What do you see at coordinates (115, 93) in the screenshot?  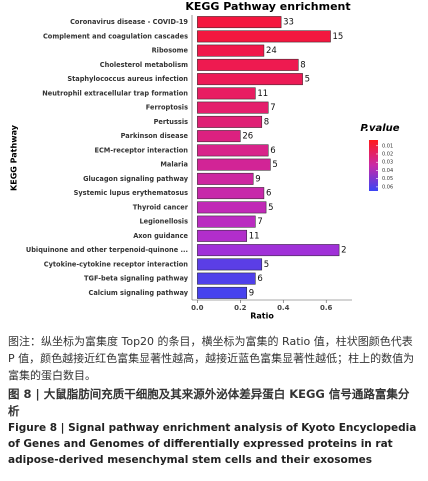 I see `y-tick-label: Neutrophil extracellular trap formation` at bounding box center [115, 93].